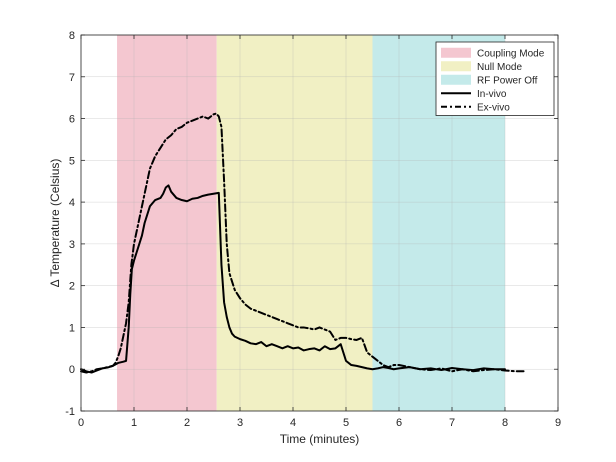 The height and width of the screenshot is (462, 616). I want to click on y-tick-label: 1, so click(72, 328).